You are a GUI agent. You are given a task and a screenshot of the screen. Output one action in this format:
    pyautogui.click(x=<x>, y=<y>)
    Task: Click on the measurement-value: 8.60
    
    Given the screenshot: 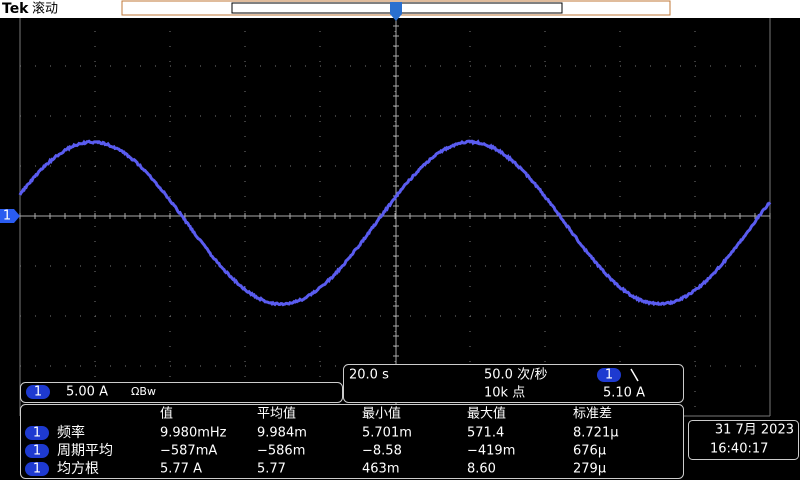 What is the action you would take?
    pyautogui.click(x=481, y=469)
    